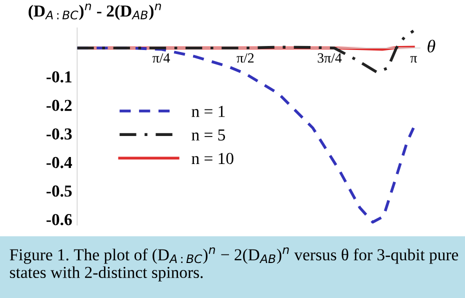 This screenshot has height=298, width=465. What do you see at coordinates (246, 51) in the screenshot?
I see `line-series` at bounding box center [246, 51].